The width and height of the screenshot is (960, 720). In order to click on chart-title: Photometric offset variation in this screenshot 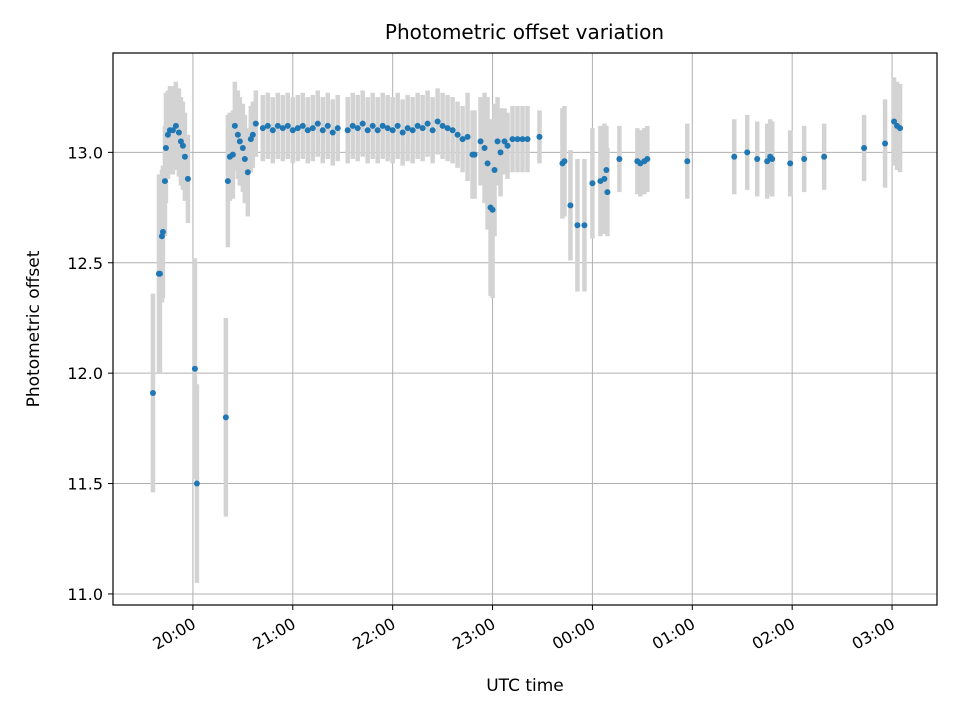, I will do `click(524, 32)`.